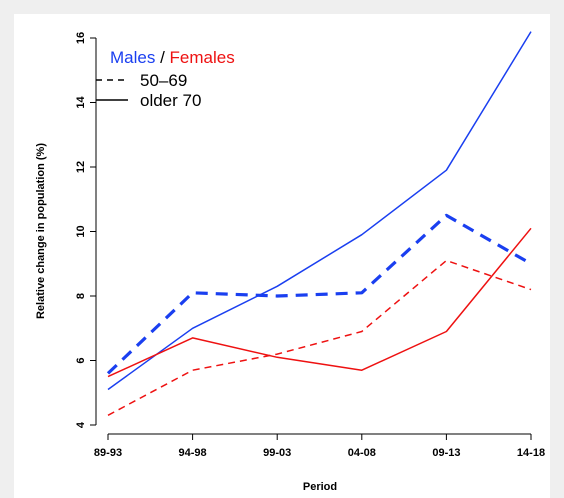 The height and width of the screenshot is (498, 564). I want to click on y-ticks: 4 6 8 10 12 14 16, so click(85, 230).